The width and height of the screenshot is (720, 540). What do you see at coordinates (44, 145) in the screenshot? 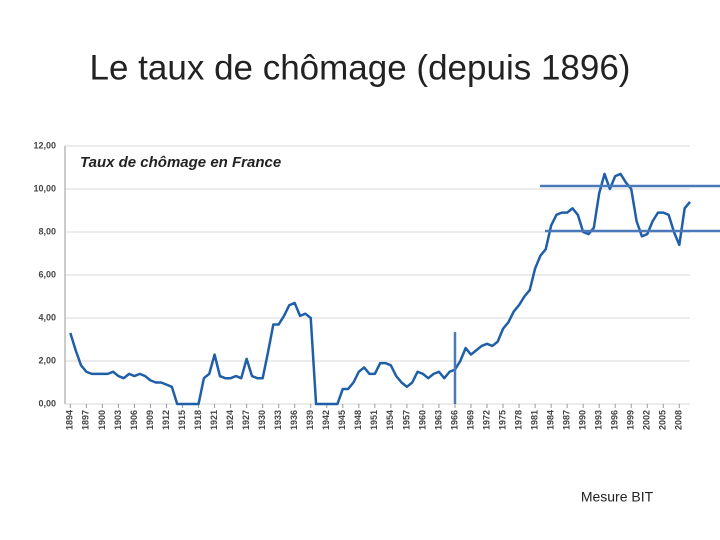
I see `y-tick-label: 12,00` at bounding box center [44, 145].